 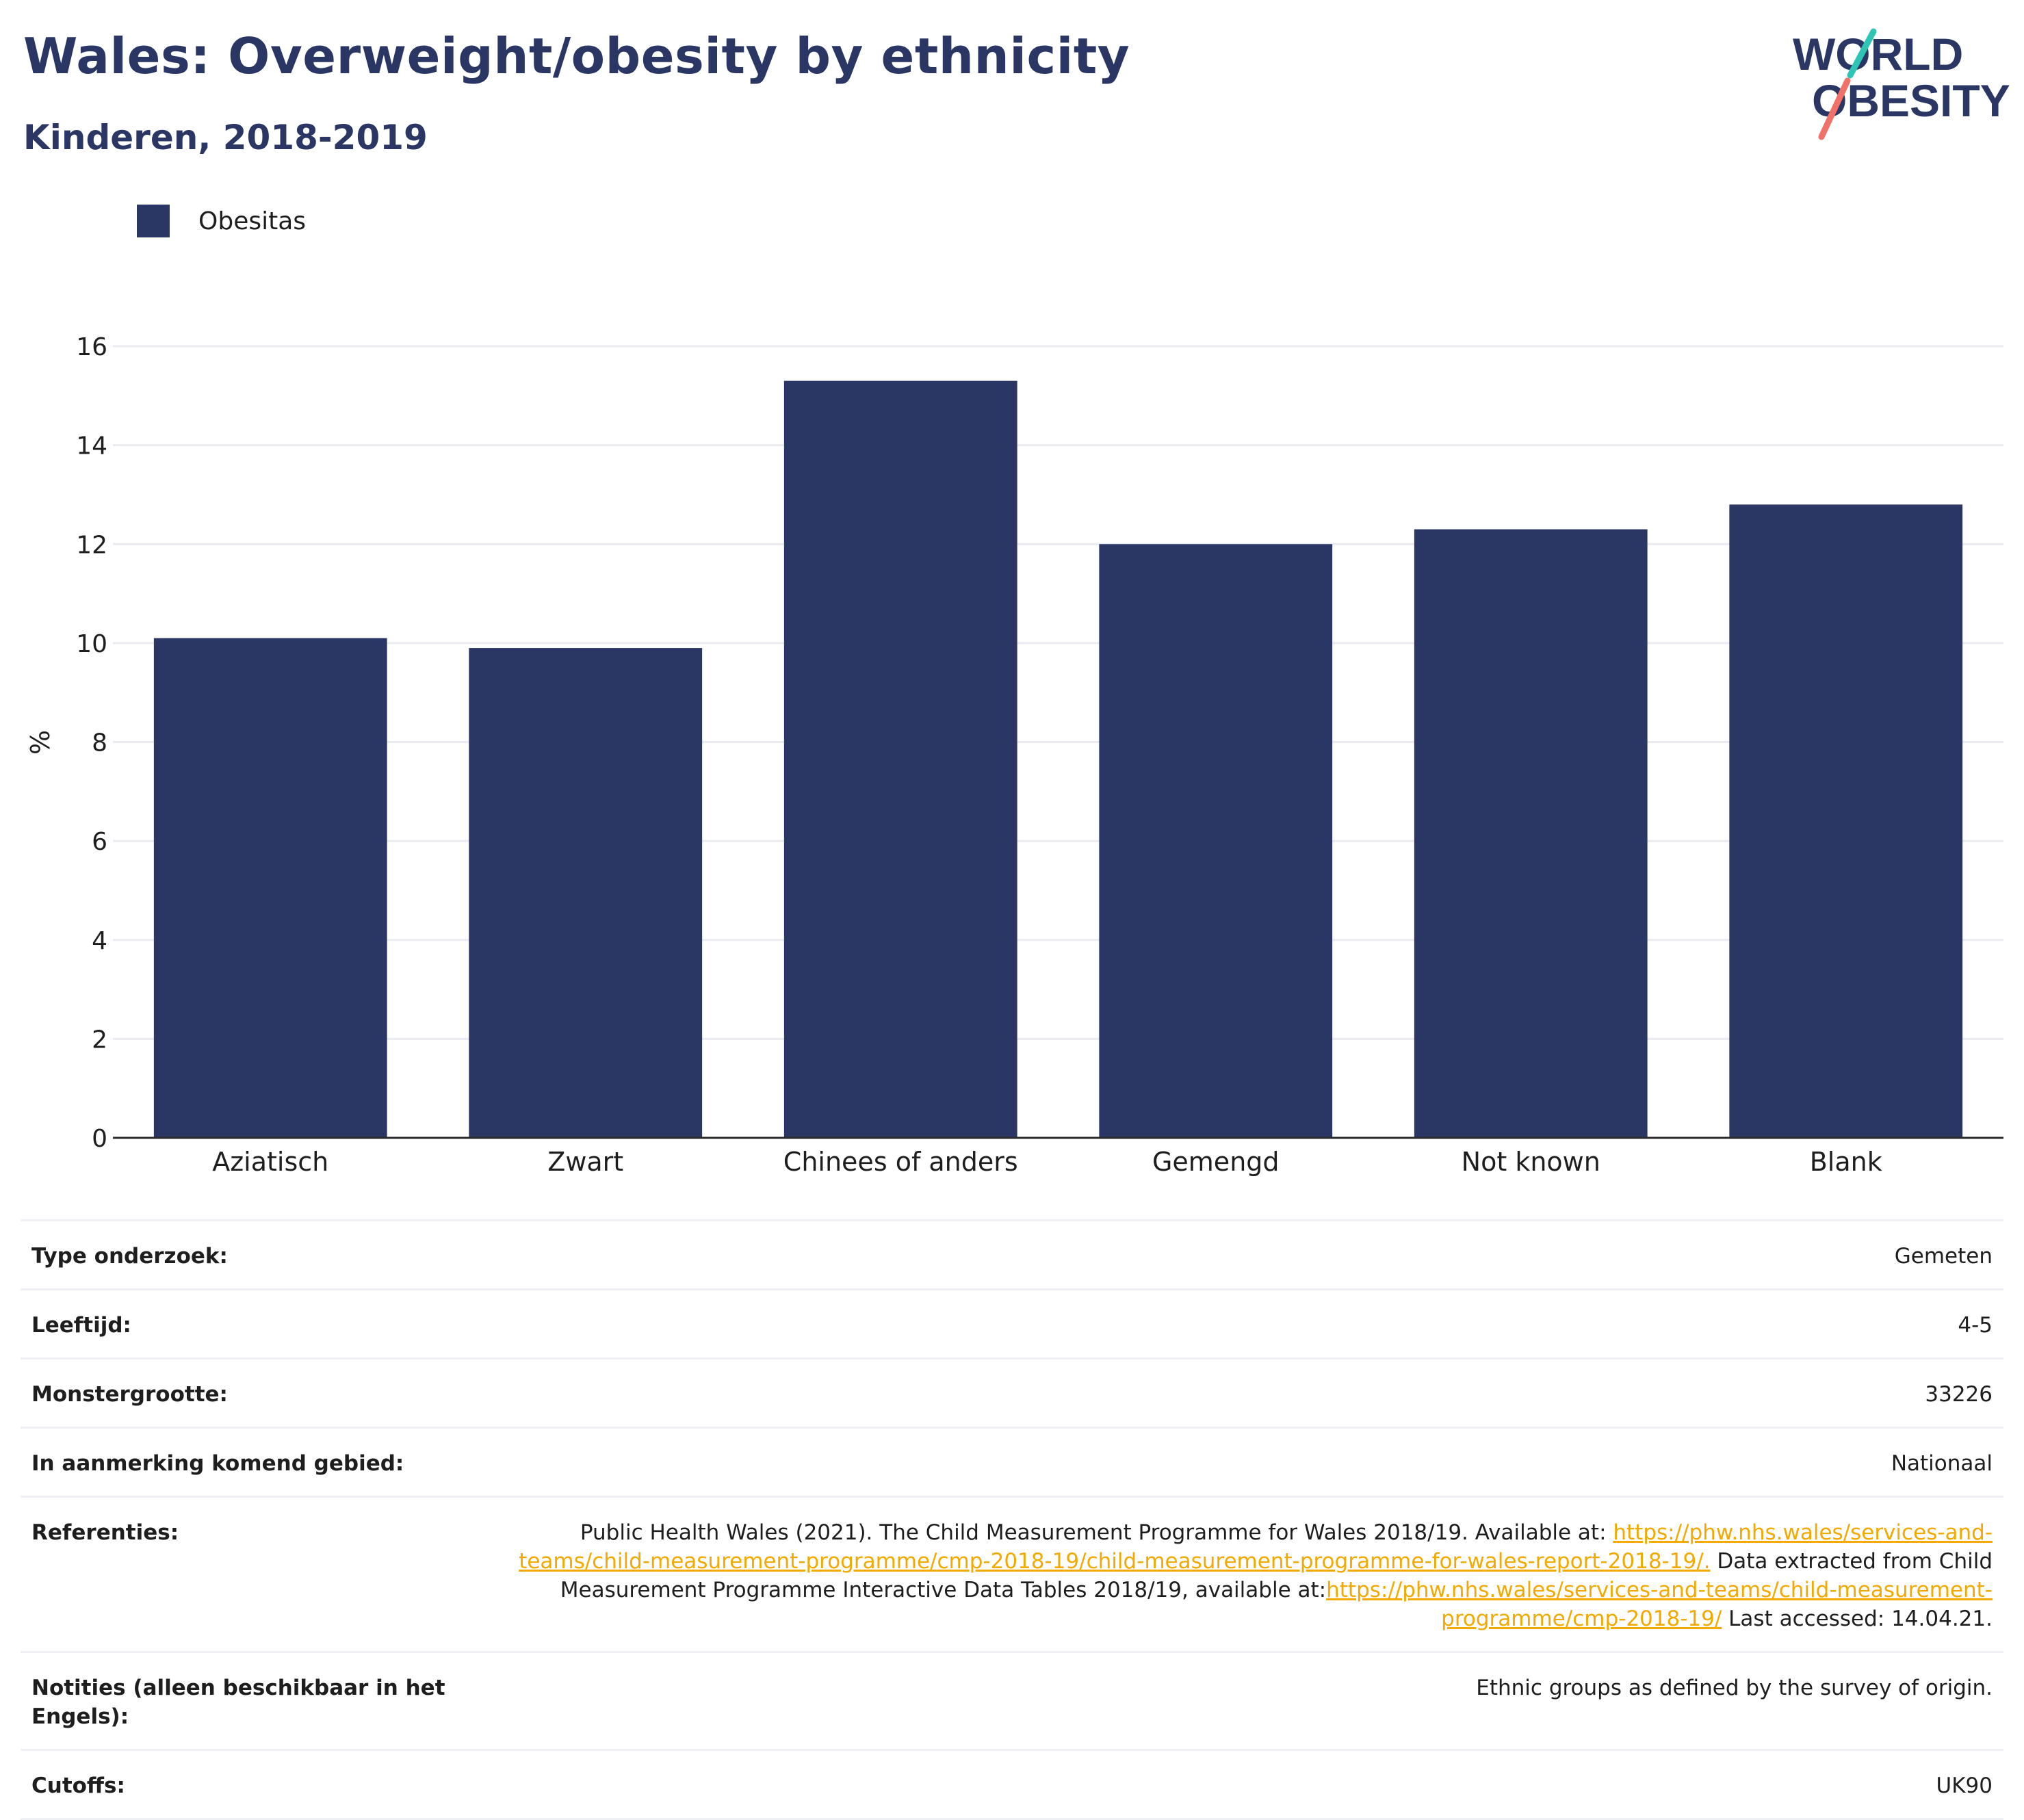 I want to click on logo-line-world: WORLD, so click(x=1878, y=54).